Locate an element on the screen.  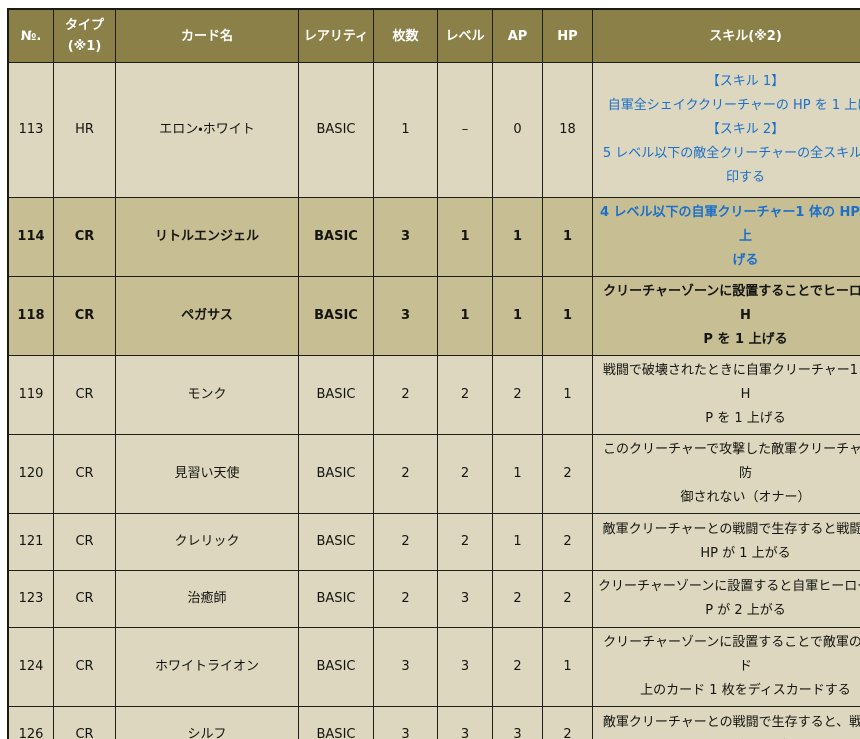
column-header-skill: スキル(※2) is located at coordinates (726, 35).